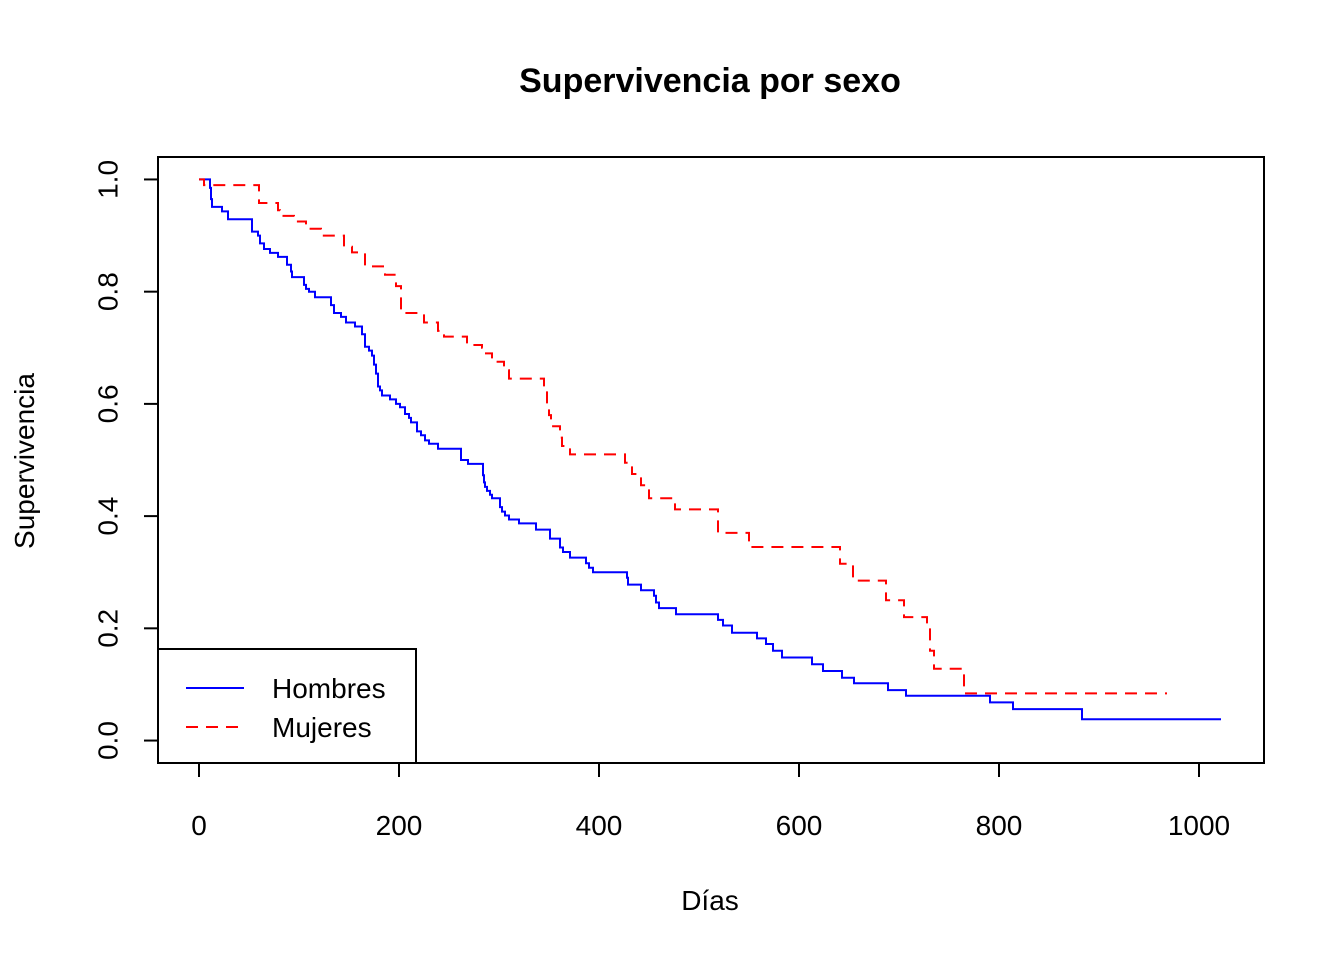 Image resolution: width=1344 pixels, height=960 pixels. I want to click on legend-label-mujeres: Mujeres, so click(322, 727).